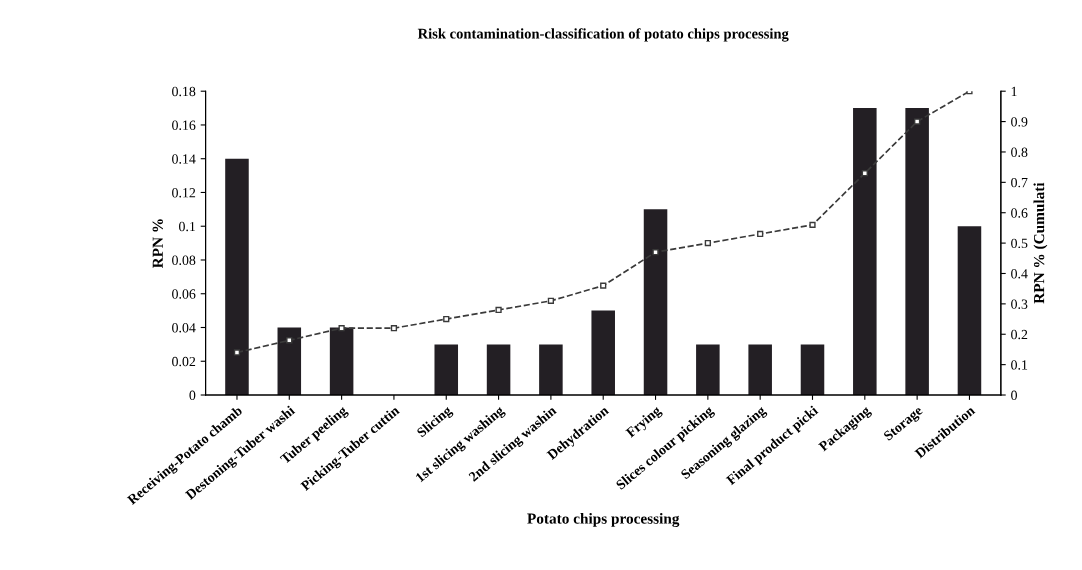 Image resolution: width=1082 pixels, height=570 pixels. I want to click on chart-title: Risk contamination-classification of potato chips processing, so click(603, 35).